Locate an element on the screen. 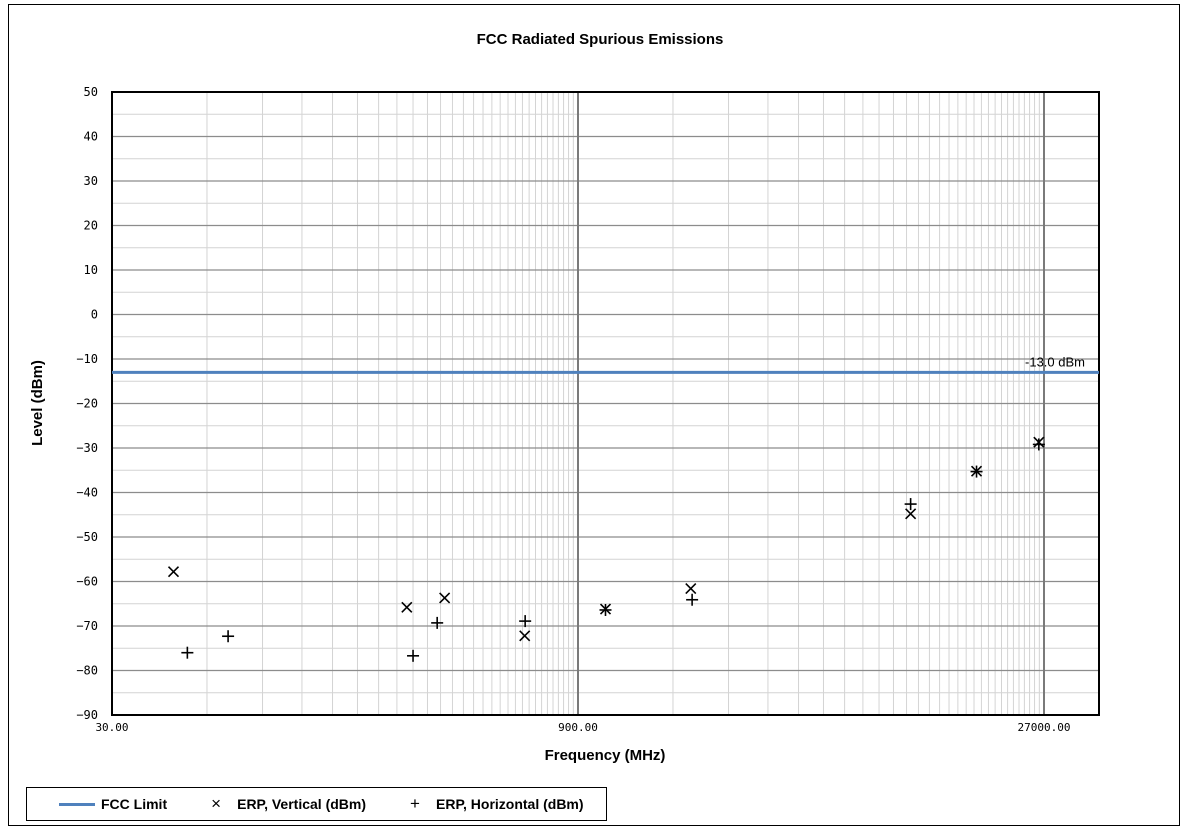  y-tick-label: 30 is located at coordinates (91, 181).